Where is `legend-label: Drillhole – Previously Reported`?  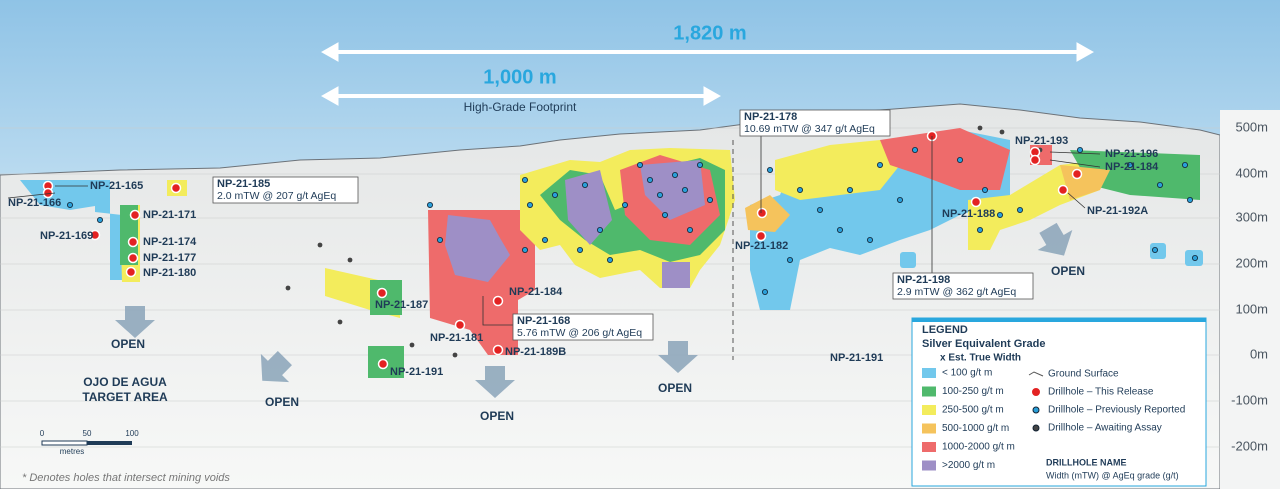
legend-label: Drillhole – Previously Reported is located at coordinates (1116, 410).